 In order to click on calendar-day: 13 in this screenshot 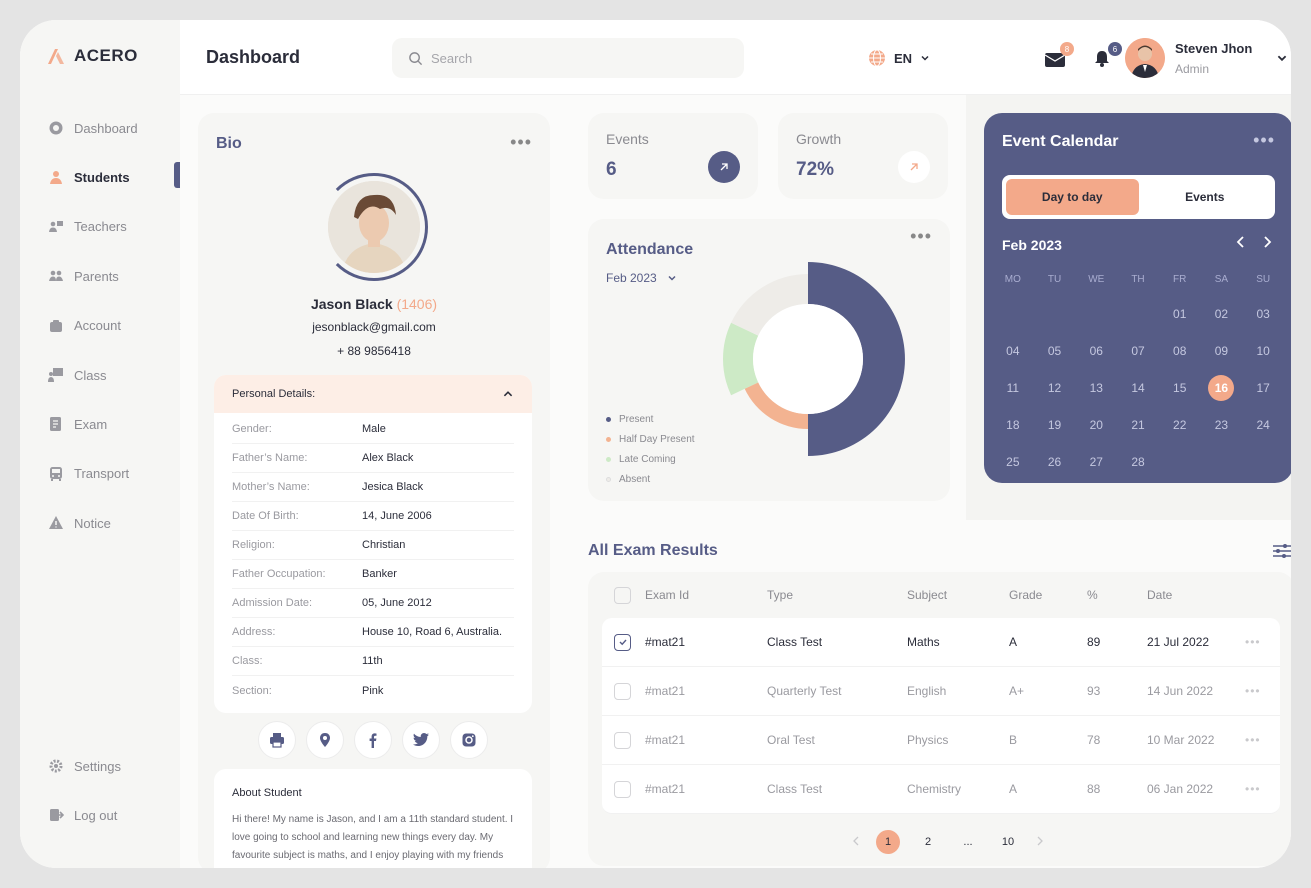, I will do `click(1096, 387)`.